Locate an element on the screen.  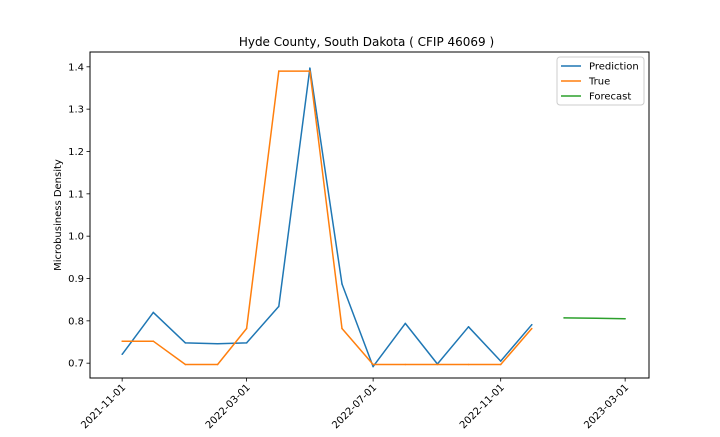
y-axis-ticks: 0.7 0.8 0.9 1.0 1.1 1.2 1.3 1.4 is located at coordinates (79, 216).